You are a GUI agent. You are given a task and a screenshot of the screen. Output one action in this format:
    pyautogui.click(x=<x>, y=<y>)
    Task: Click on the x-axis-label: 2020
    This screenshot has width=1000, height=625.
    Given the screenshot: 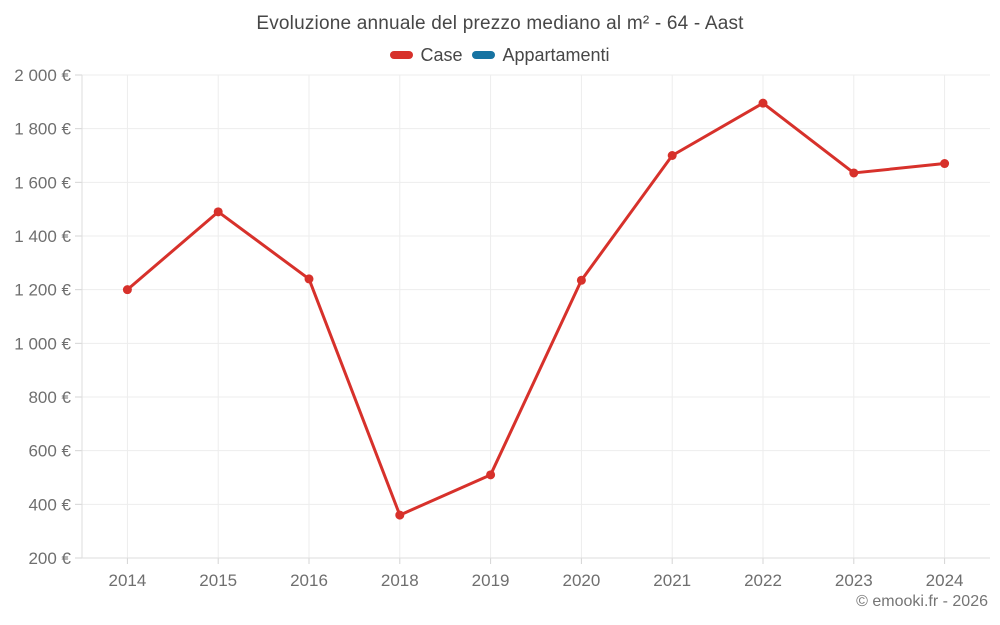 What is the action you would take?
    pyautogui.click(x=581, y=580)
    